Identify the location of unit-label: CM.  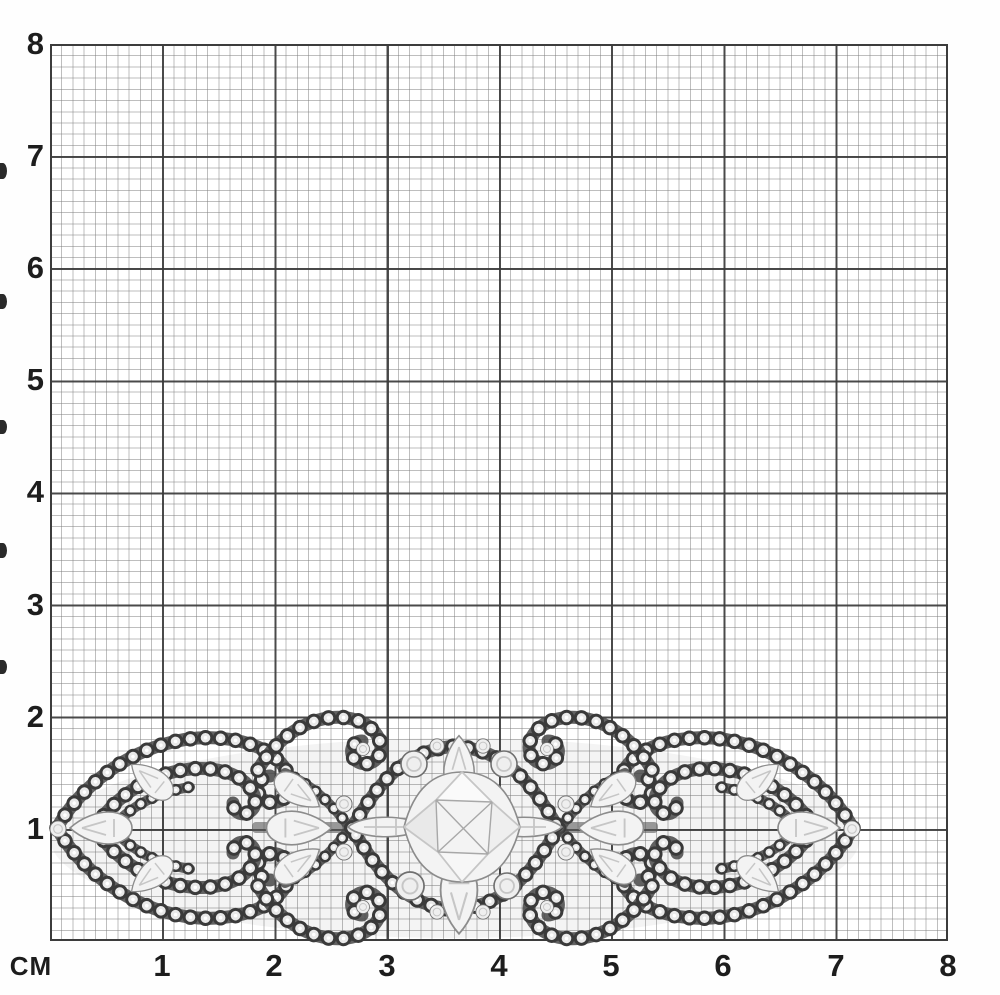
(31, 966).